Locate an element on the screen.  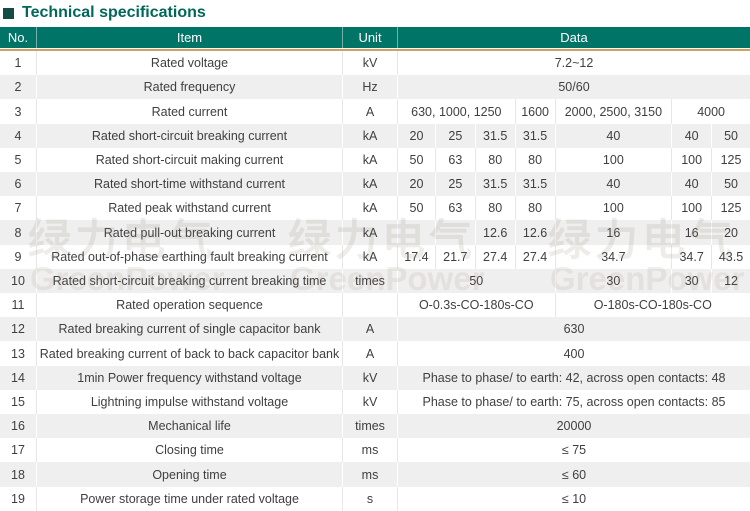
data-cell: 7.2~12 is located at coordinates (574, 63).